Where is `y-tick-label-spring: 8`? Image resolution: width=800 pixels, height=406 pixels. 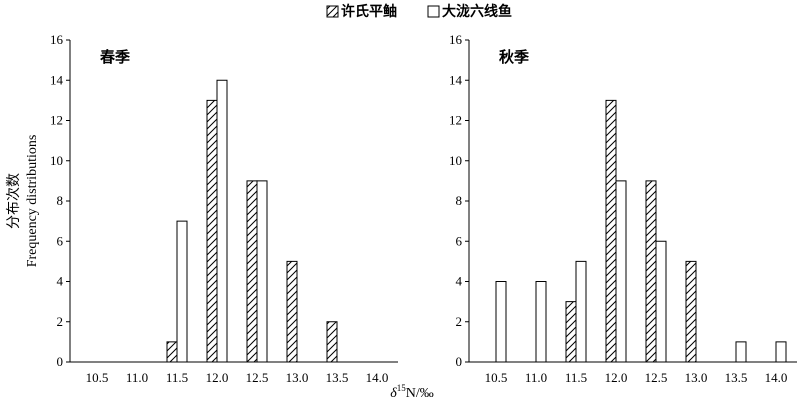
y-tick-label-spring: 8 is located at coordinates (60, 200).